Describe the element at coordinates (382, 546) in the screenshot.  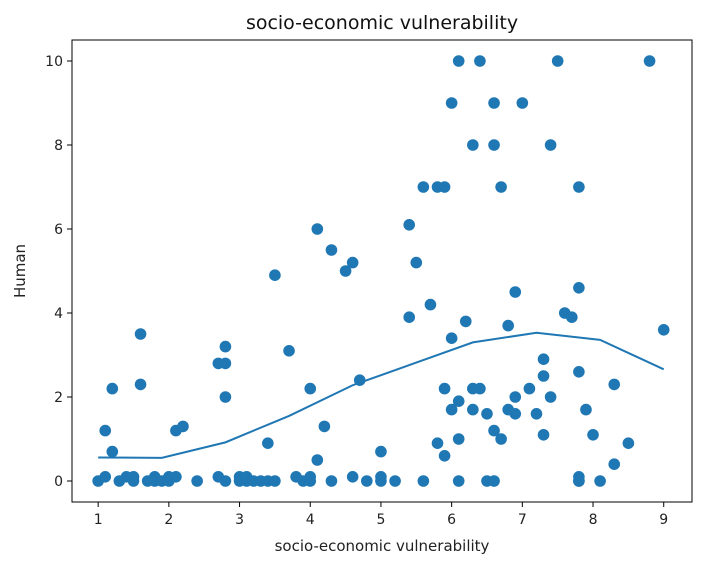
I see `x-axis-label: socio-economic vulnerability` at that location.